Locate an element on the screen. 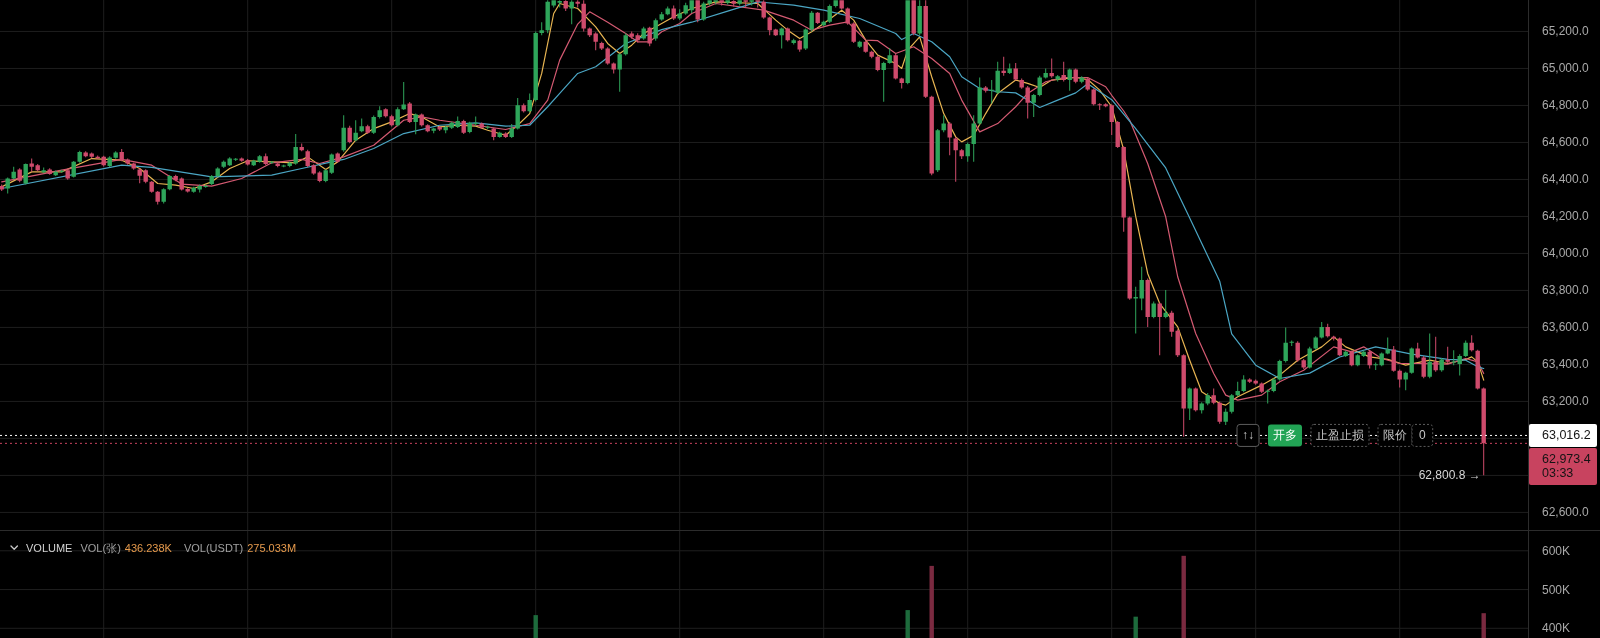  y-tick-label: 64,200.0 is located at coordinates (1566, 216).